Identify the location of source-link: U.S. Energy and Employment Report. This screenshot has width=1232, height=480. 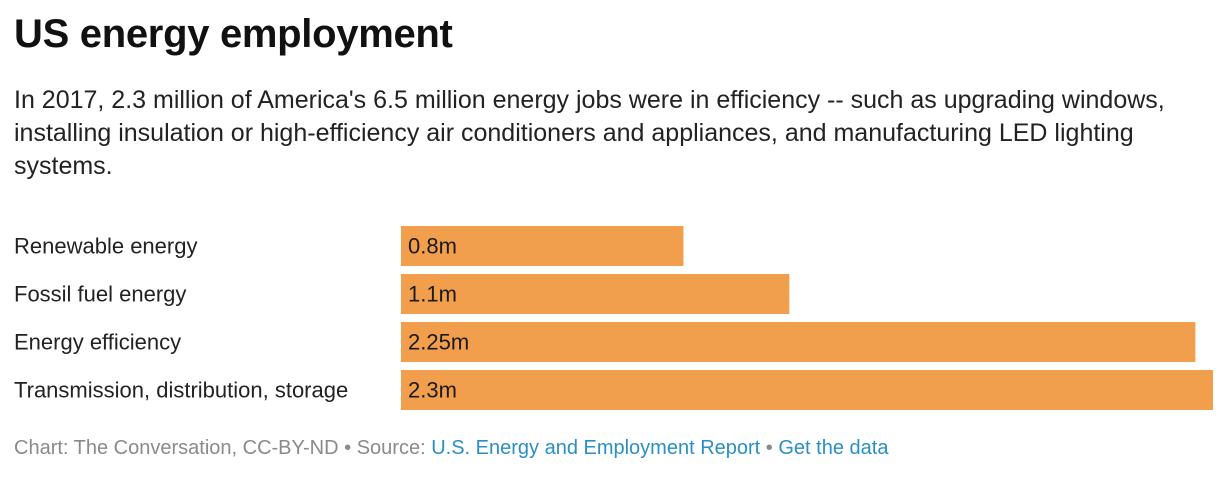
(596, 448).